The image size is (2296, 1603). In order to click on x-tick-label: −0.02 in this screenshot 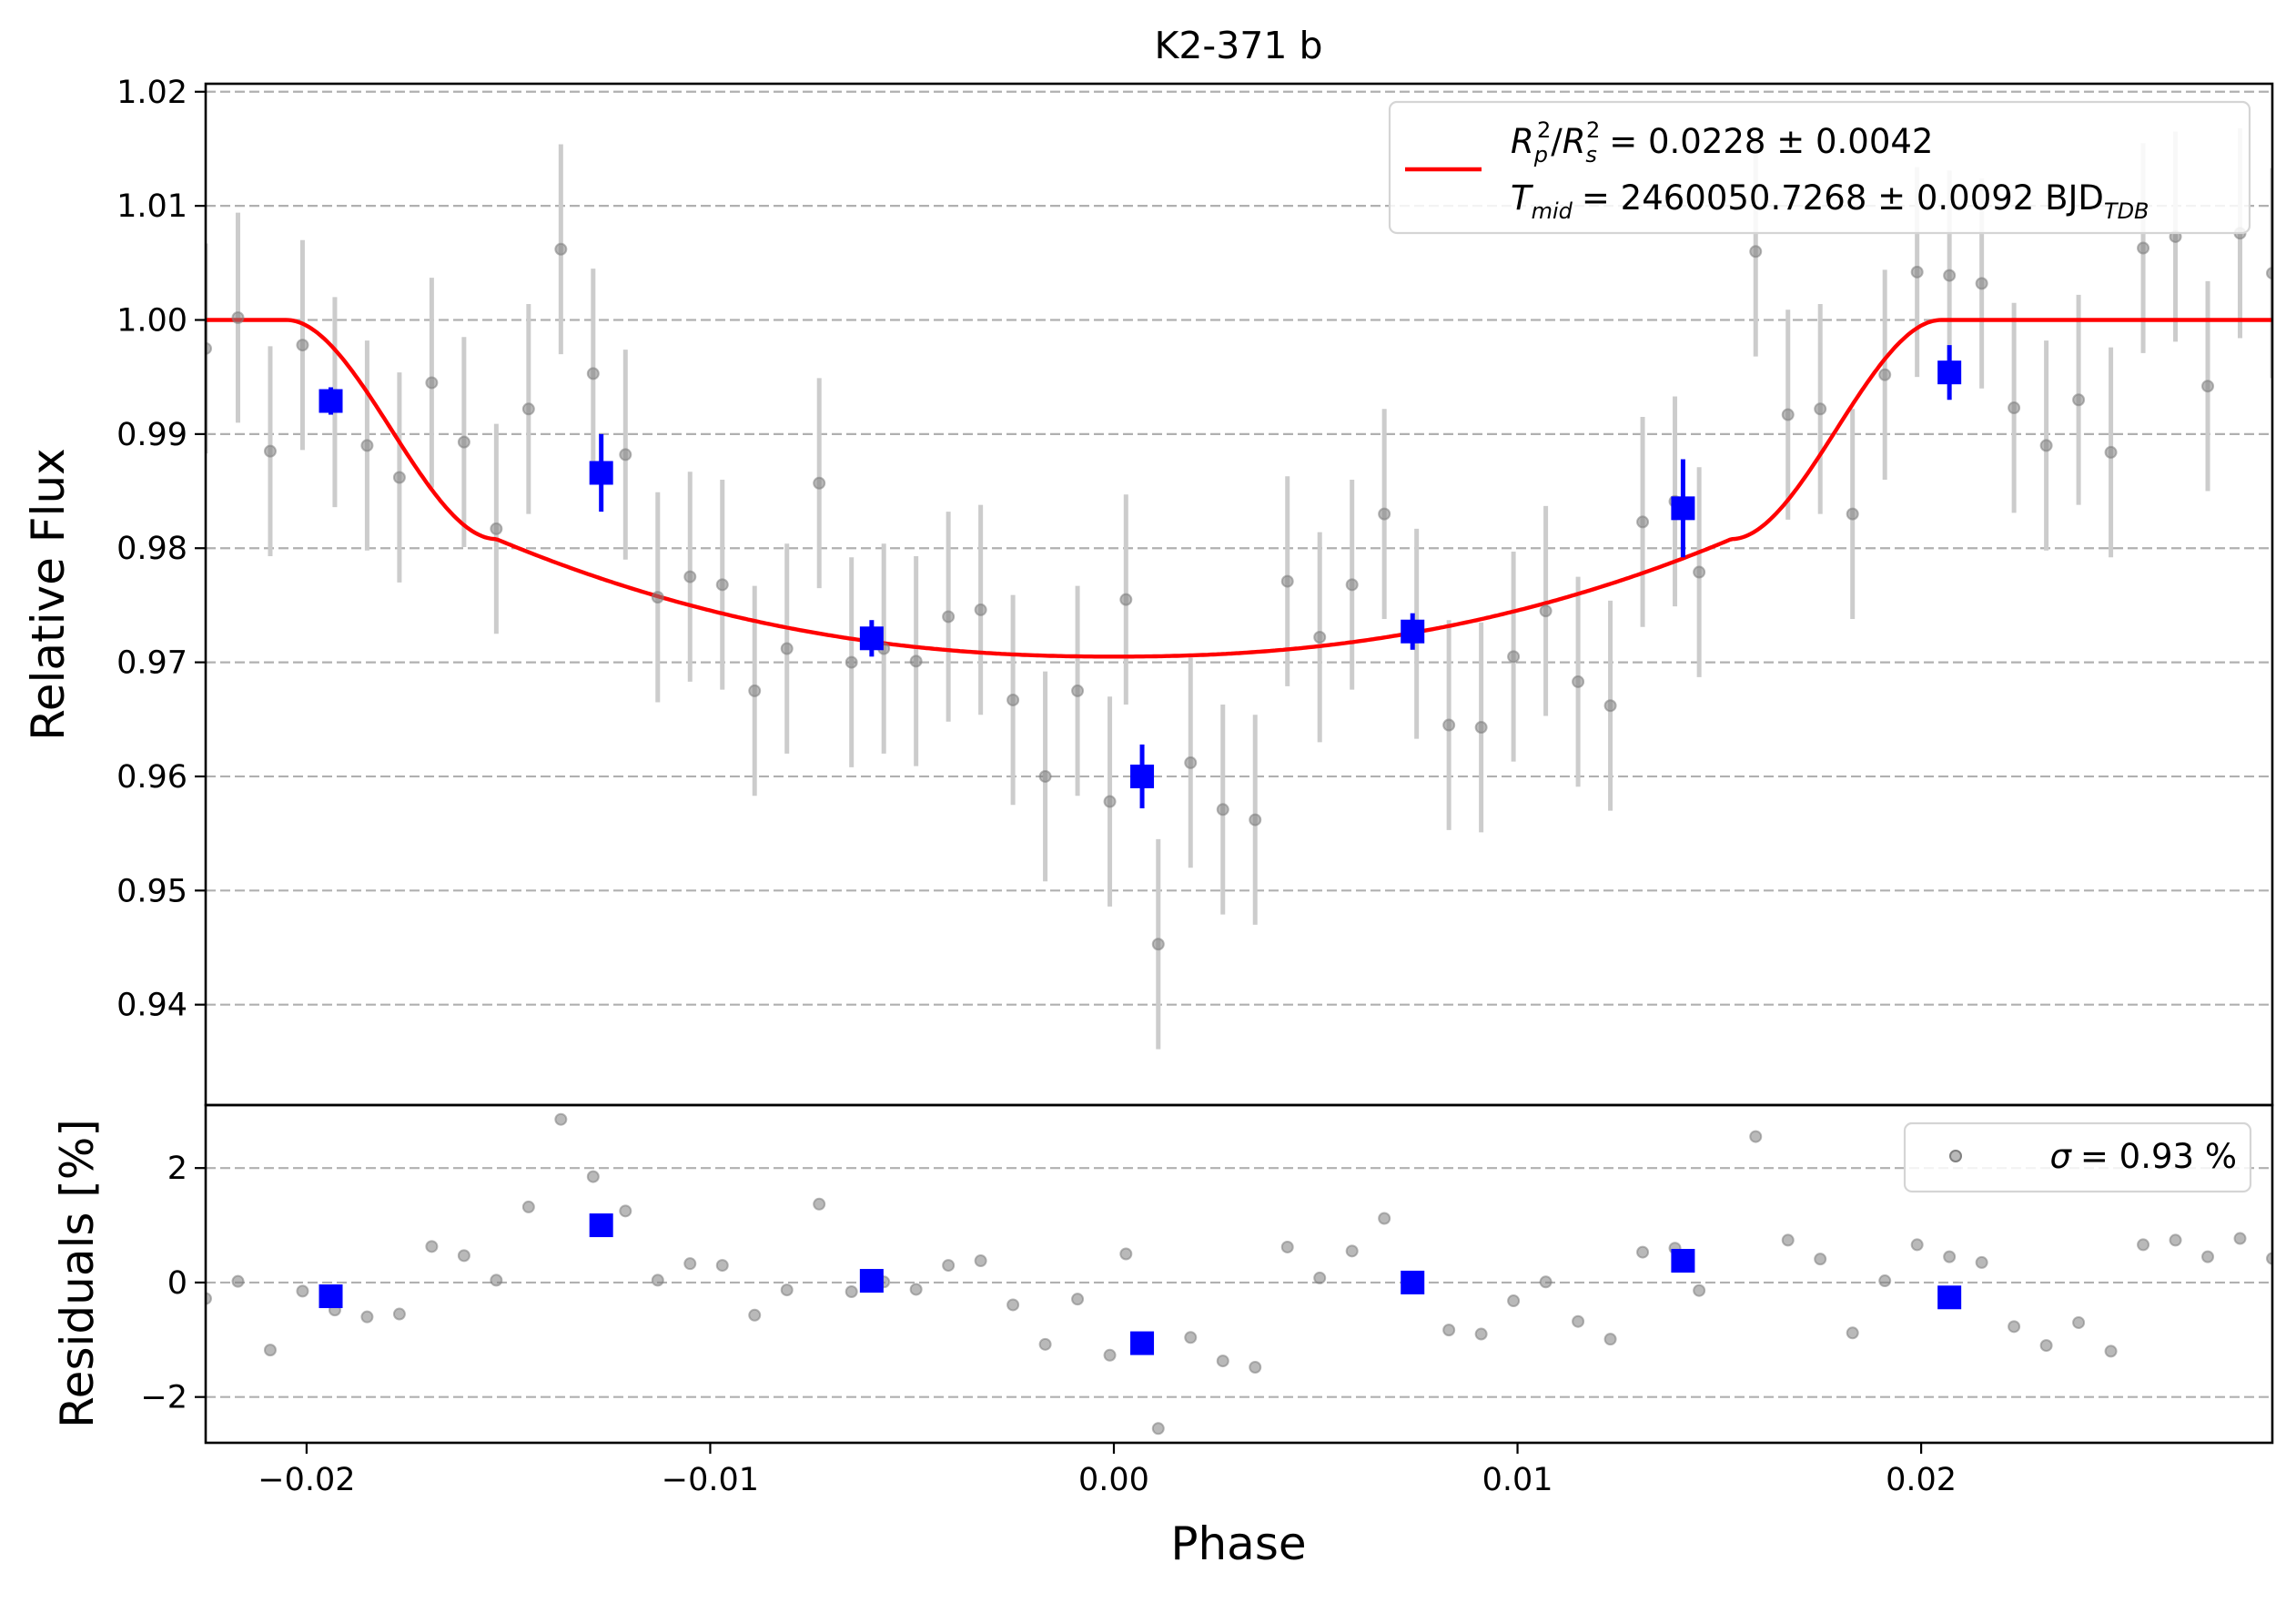, I will do `click(307, 1480)`.